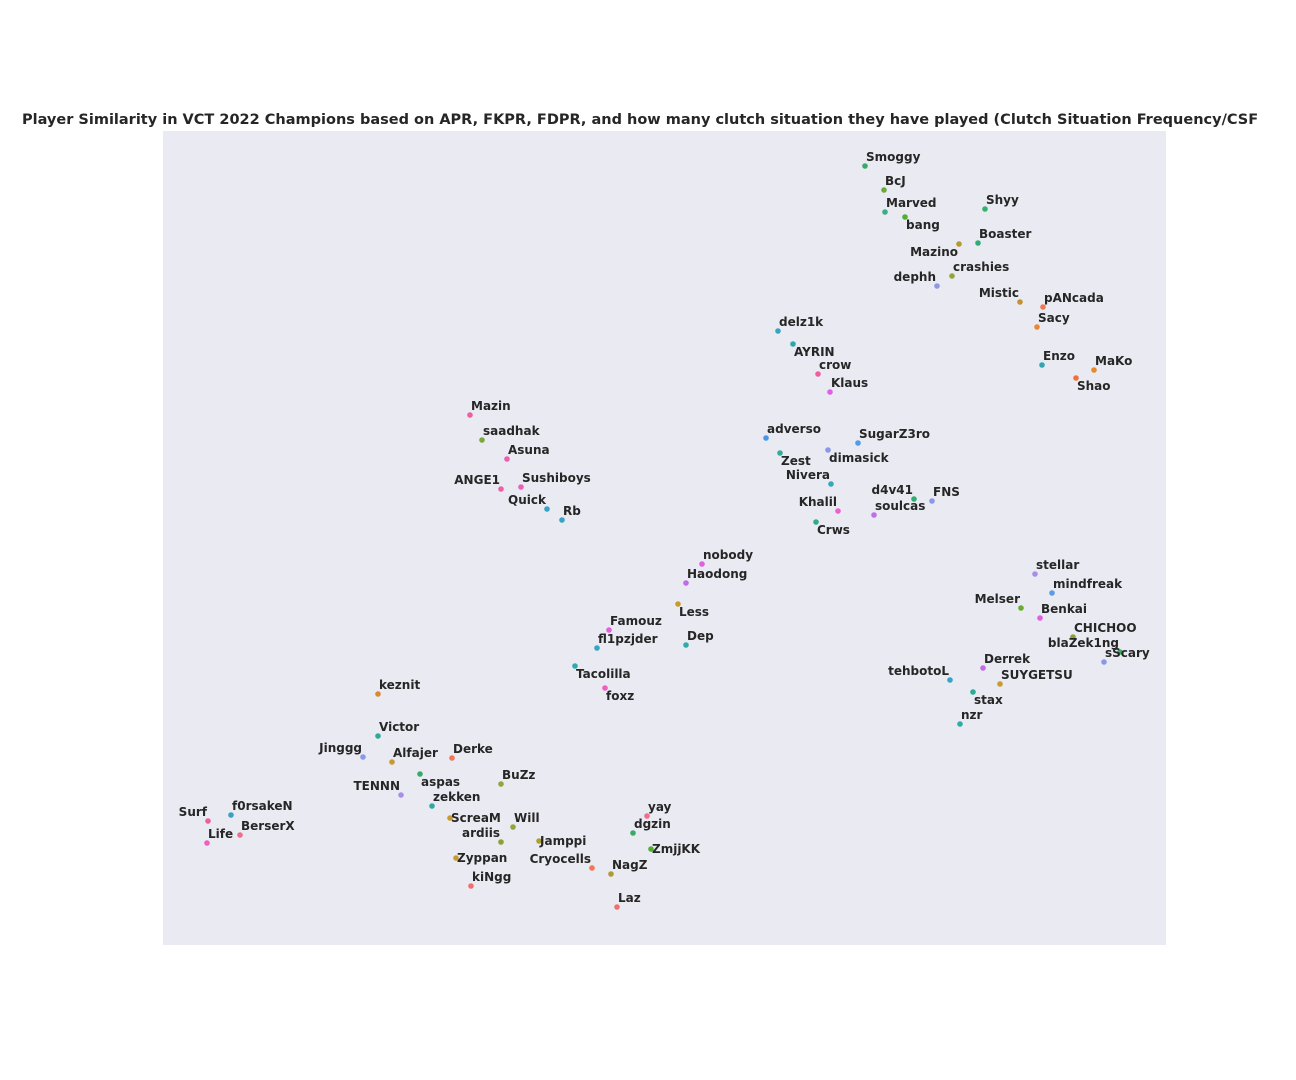 The image size is (1296, 1080). Describe the element at coordinates (894, 434) in the screenshot. I see `data-point-label: SugarZ3ro` at that location.